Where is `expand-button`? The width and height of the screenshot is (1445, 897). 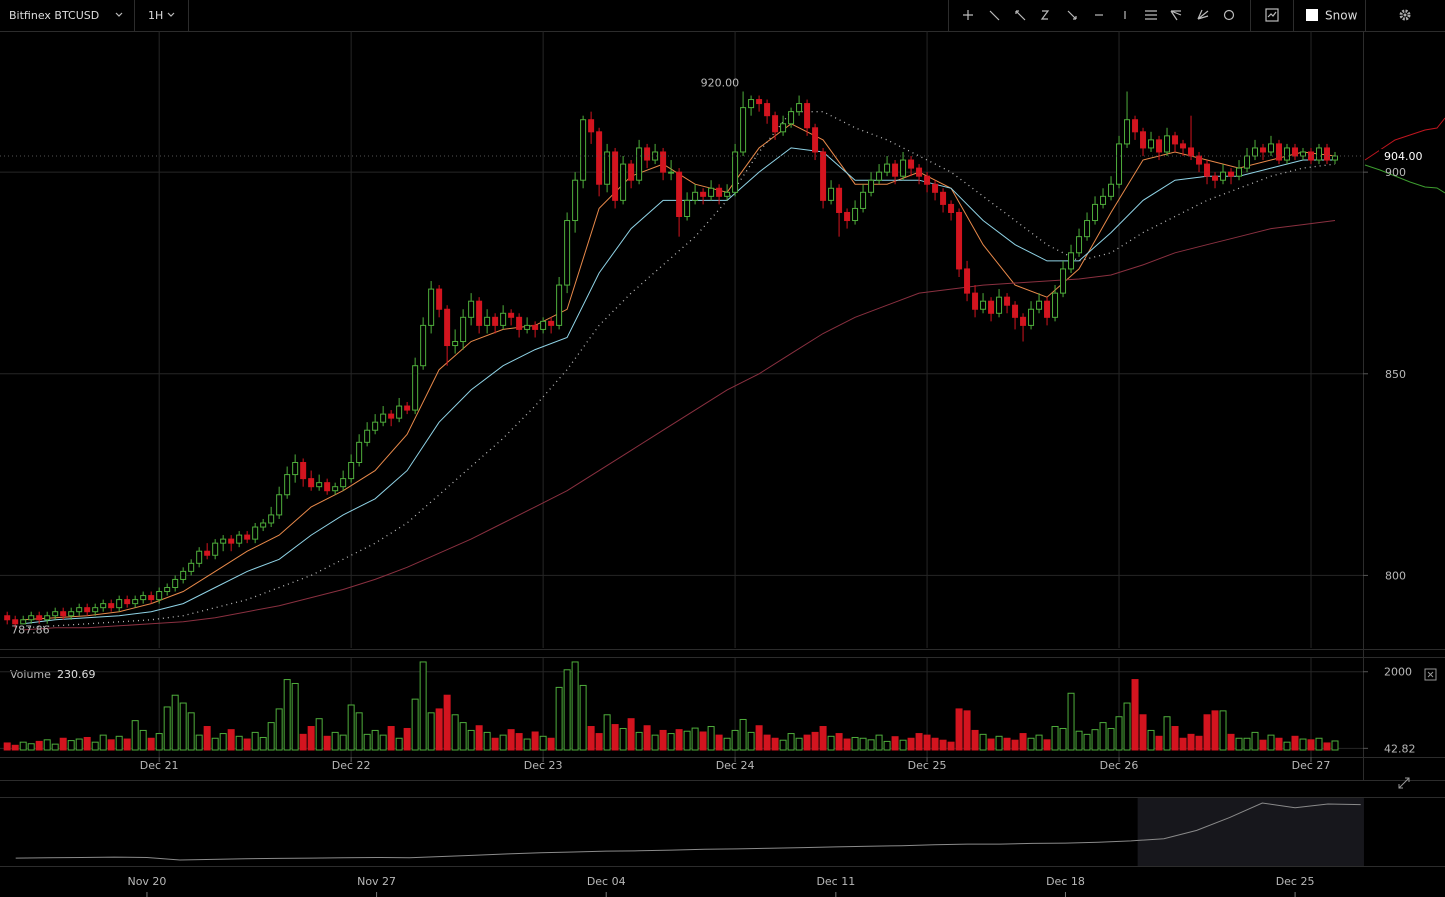 expand-button is located at coordinates (1404, 783).